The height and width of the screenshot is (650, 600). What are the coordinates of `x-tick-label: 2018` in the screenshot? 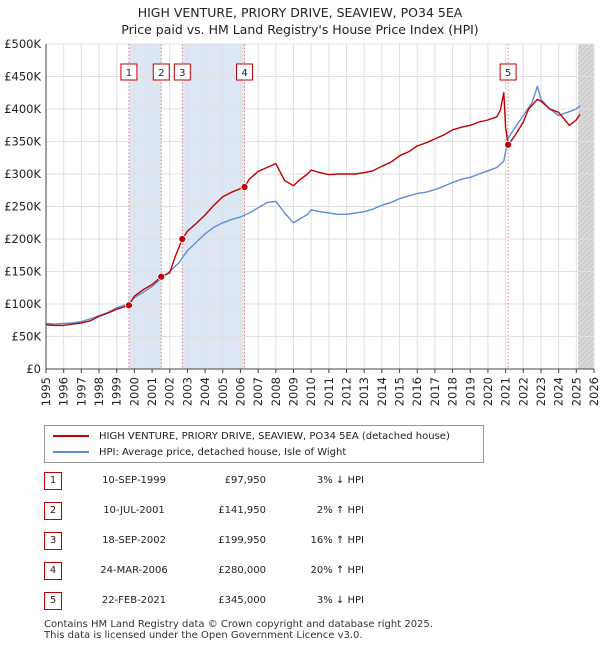 It's located at (453, 391).